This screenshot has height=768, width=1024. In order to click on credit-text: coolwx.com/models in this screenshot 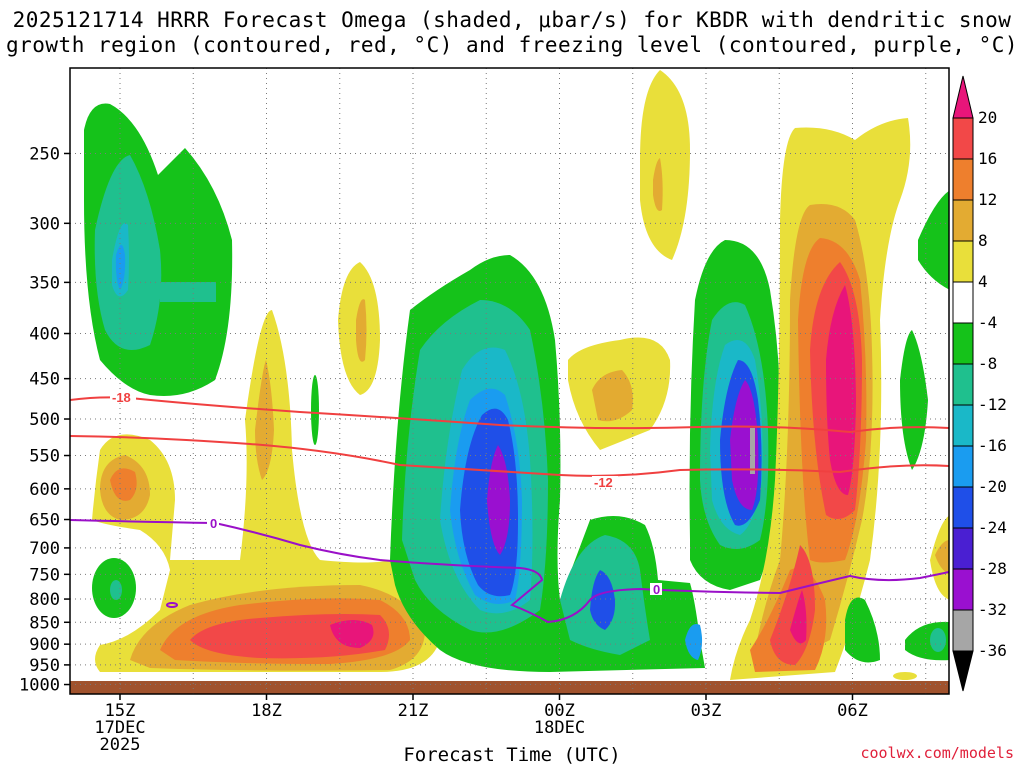, I will do `click(937, 753)`.